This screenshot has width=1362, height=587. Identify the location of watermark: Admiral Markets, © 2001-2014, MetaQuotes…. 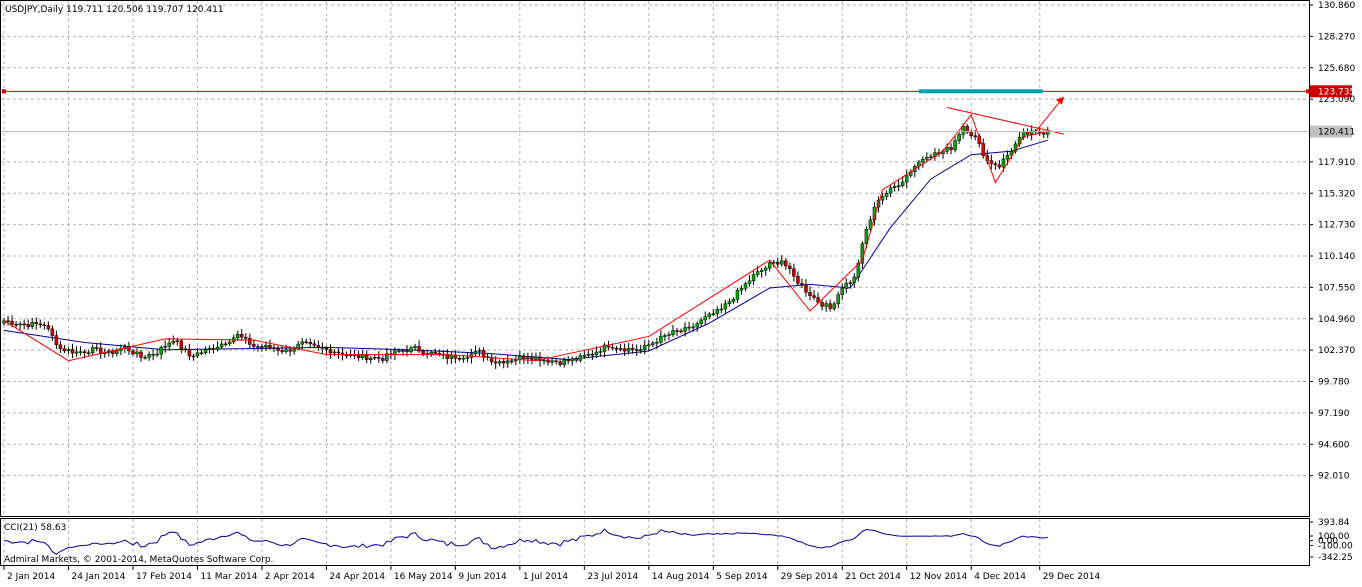
(138, 560).